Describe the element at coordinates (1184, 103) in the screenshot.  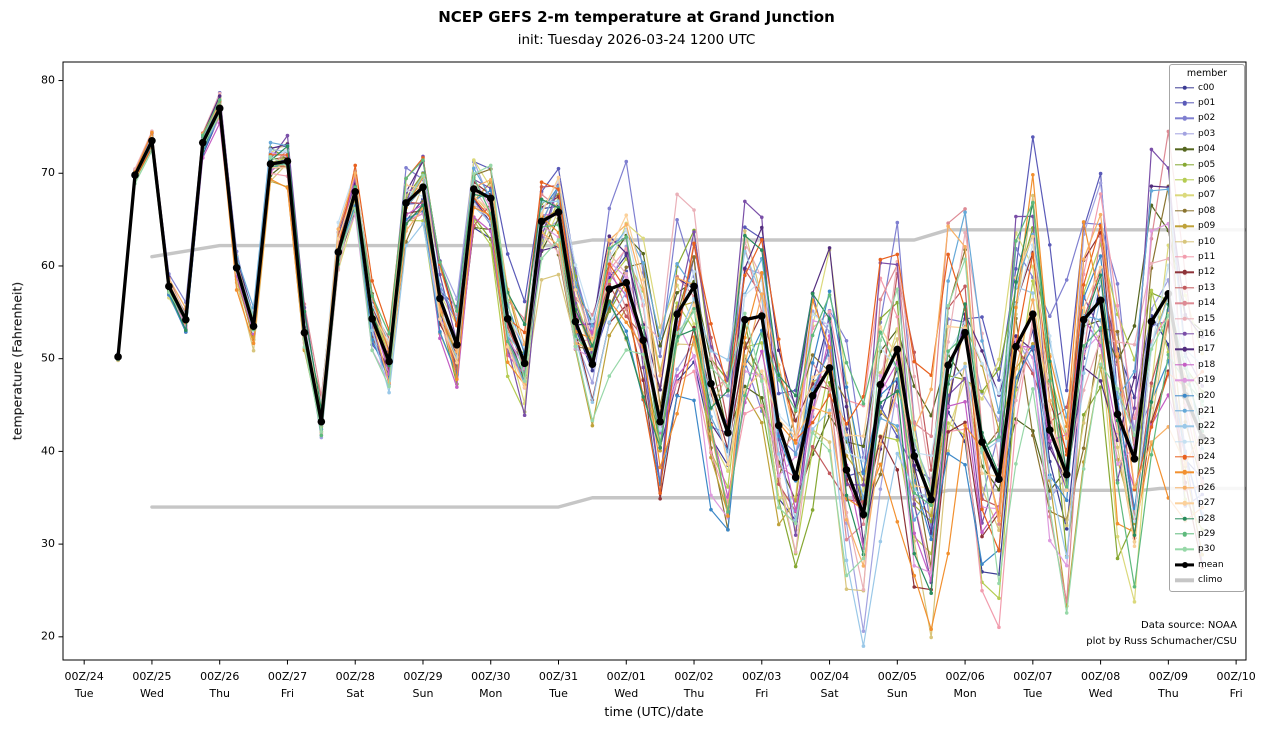
I see `legend-marker-p01` at that location.